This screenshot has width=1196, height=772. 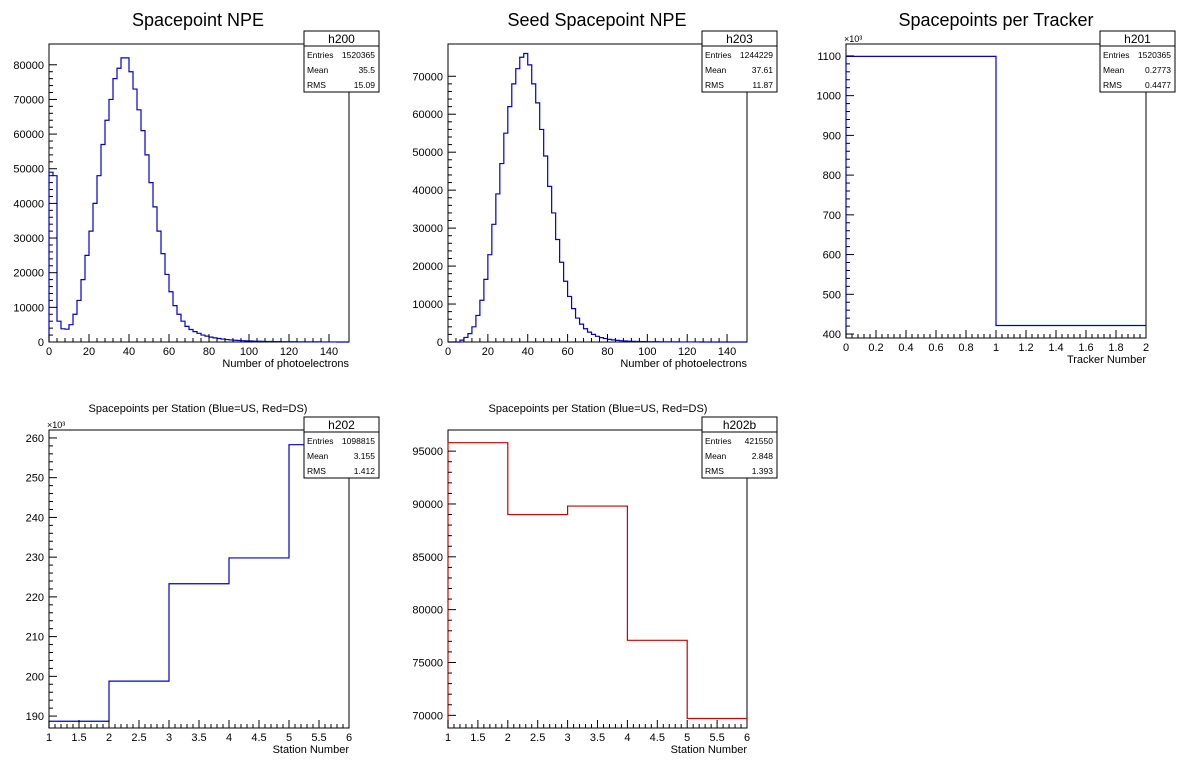 What do you see at coordinates (35, 518) in the screenshot?
I see `y-tick-label: 240` at bounding box center [35, 518].